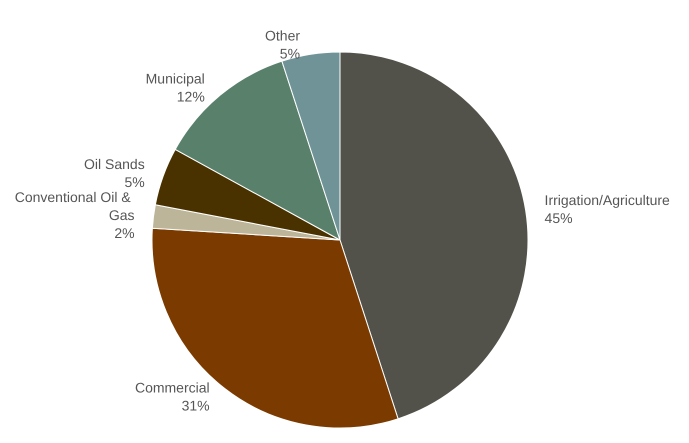  What do you see at coordinates (190, 96) in the screenshot?
I see `data-label: 12%` at bounding box center [190, 96].